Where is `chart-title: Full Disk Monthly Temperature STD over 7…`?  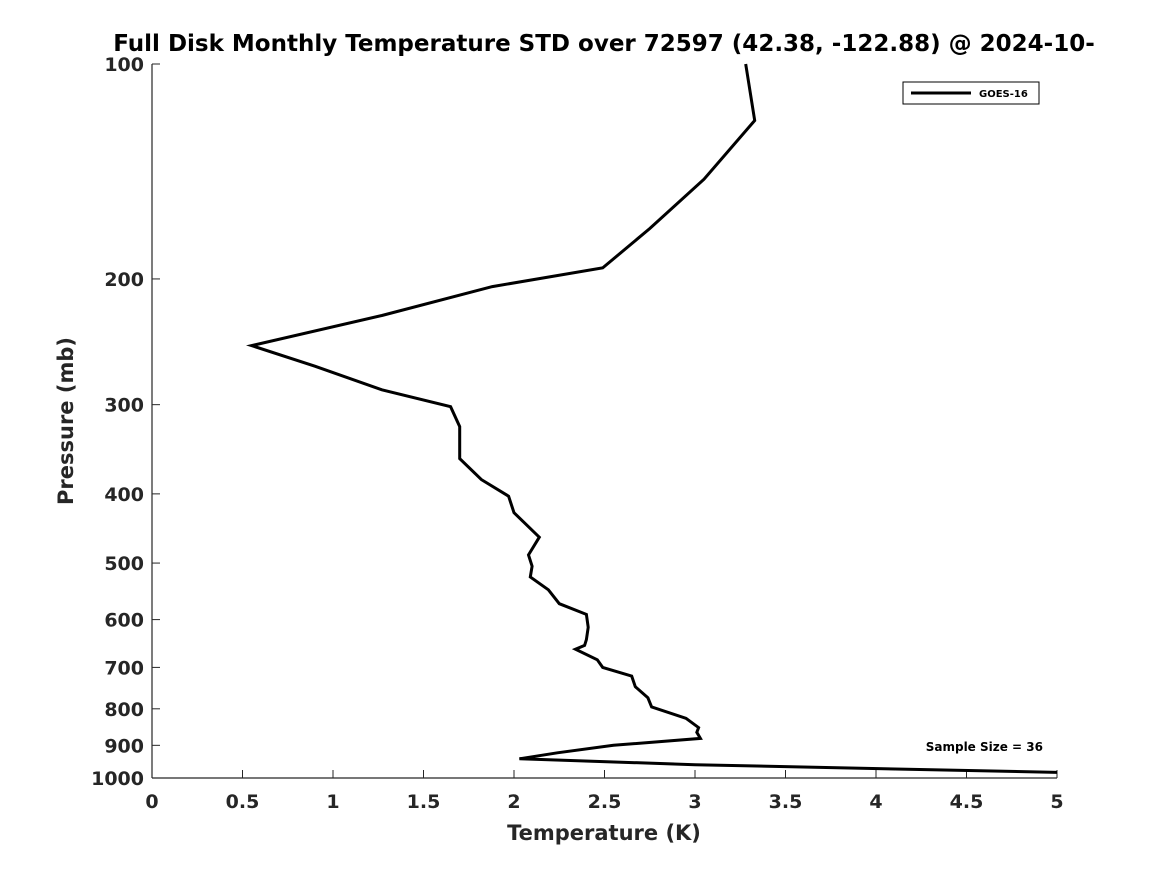
chart-title: Full Disk Monthly Temperature STD over 7… is located at coordinates (604, 44).